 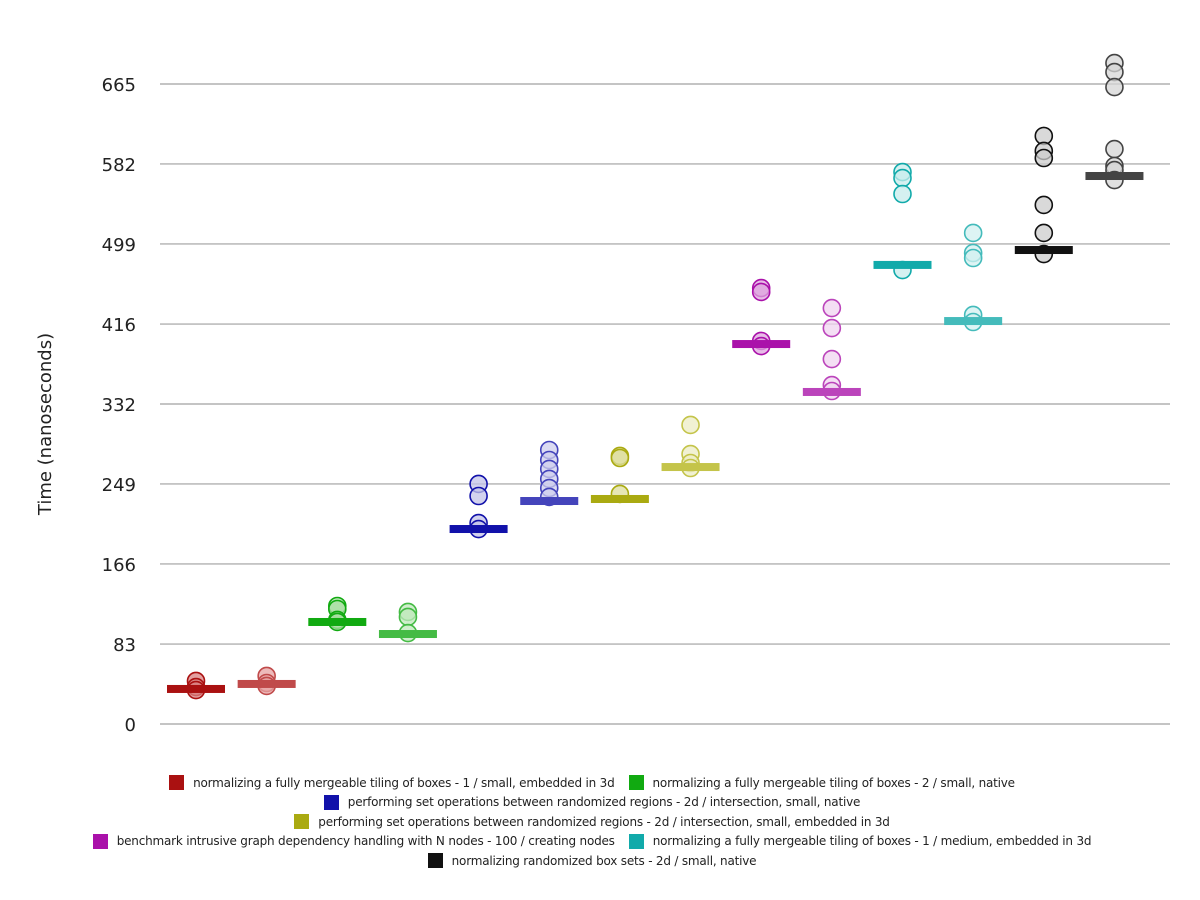 I want to click on y-axis-ticks: 0 83 166 249 332 416 499 582 665, so click(x=119, y=405).